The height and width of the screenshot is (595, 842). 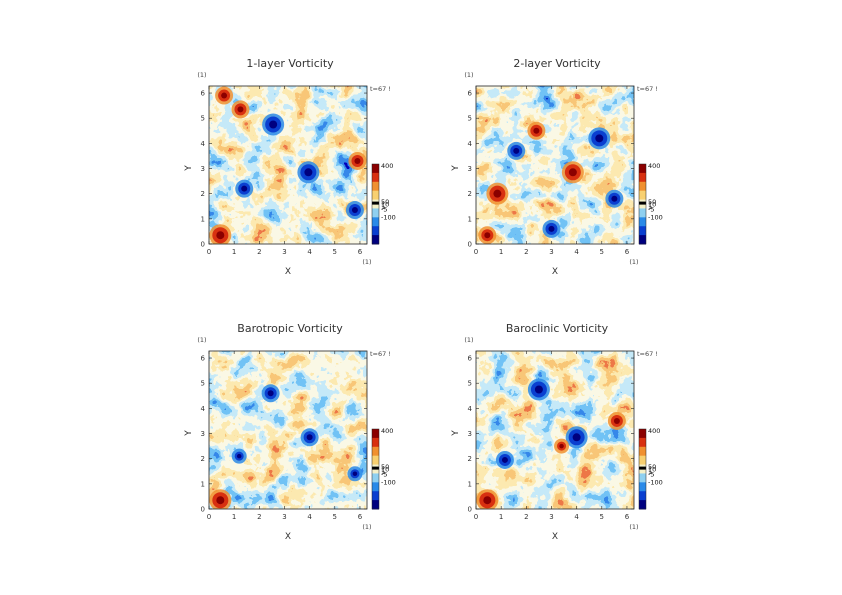 I want to click on x-tick-label: 4, so click(x=576, y=252).